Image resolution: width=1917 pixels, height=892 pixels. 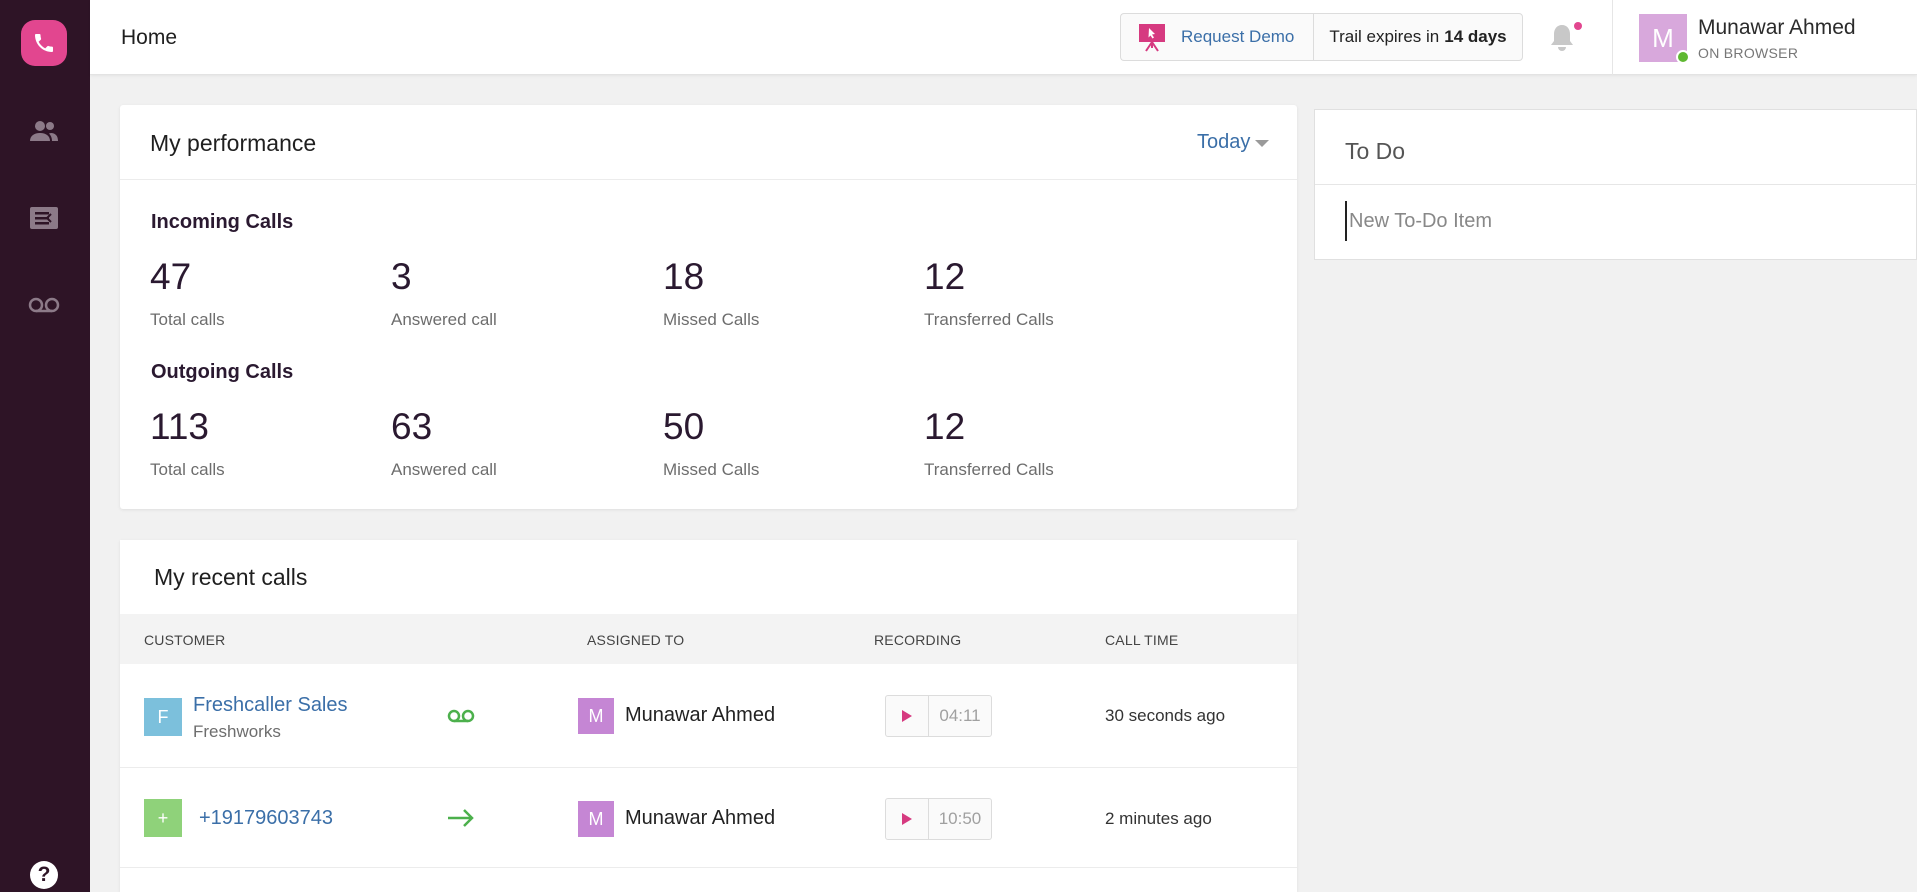 I want to click on request-demo-label: Request Demo, so click(x=1238, y=36).